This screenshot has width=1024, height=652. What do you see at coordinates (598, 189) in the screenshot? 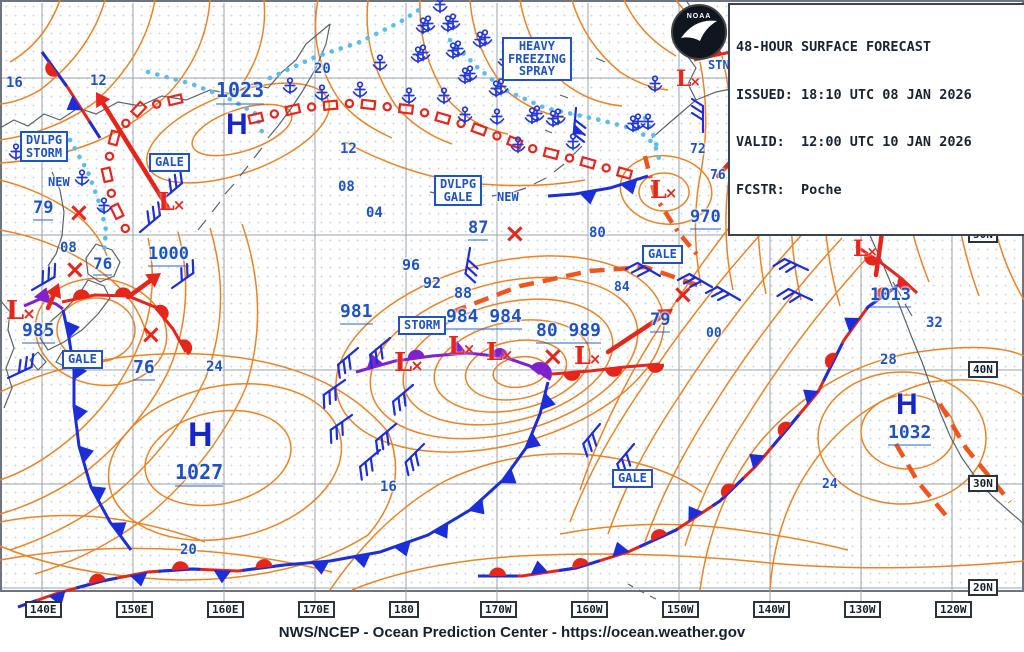
I see `cold-front` at bounding box center [598, 189].